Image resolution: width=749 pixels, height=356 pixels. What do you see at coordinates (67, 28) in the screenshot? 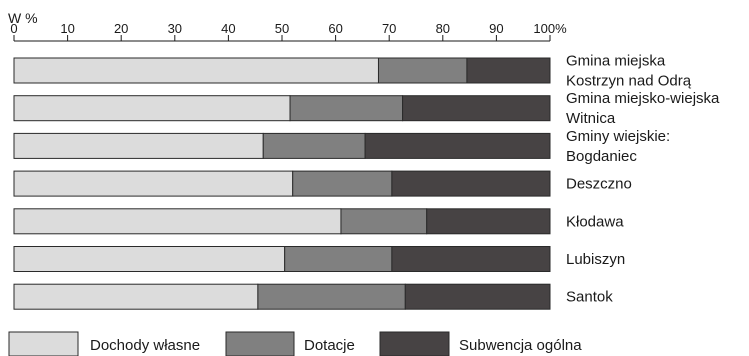
I see `x-tick-label: 10` at bounding box center [67, 28].